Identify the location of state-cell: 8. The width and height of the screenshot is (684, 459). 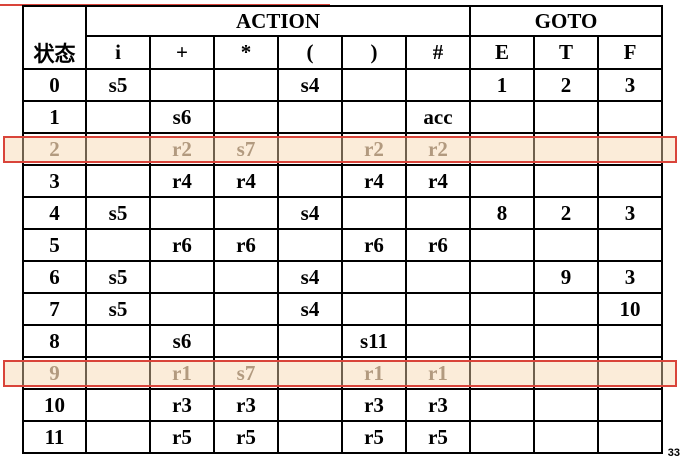
(54, 341).